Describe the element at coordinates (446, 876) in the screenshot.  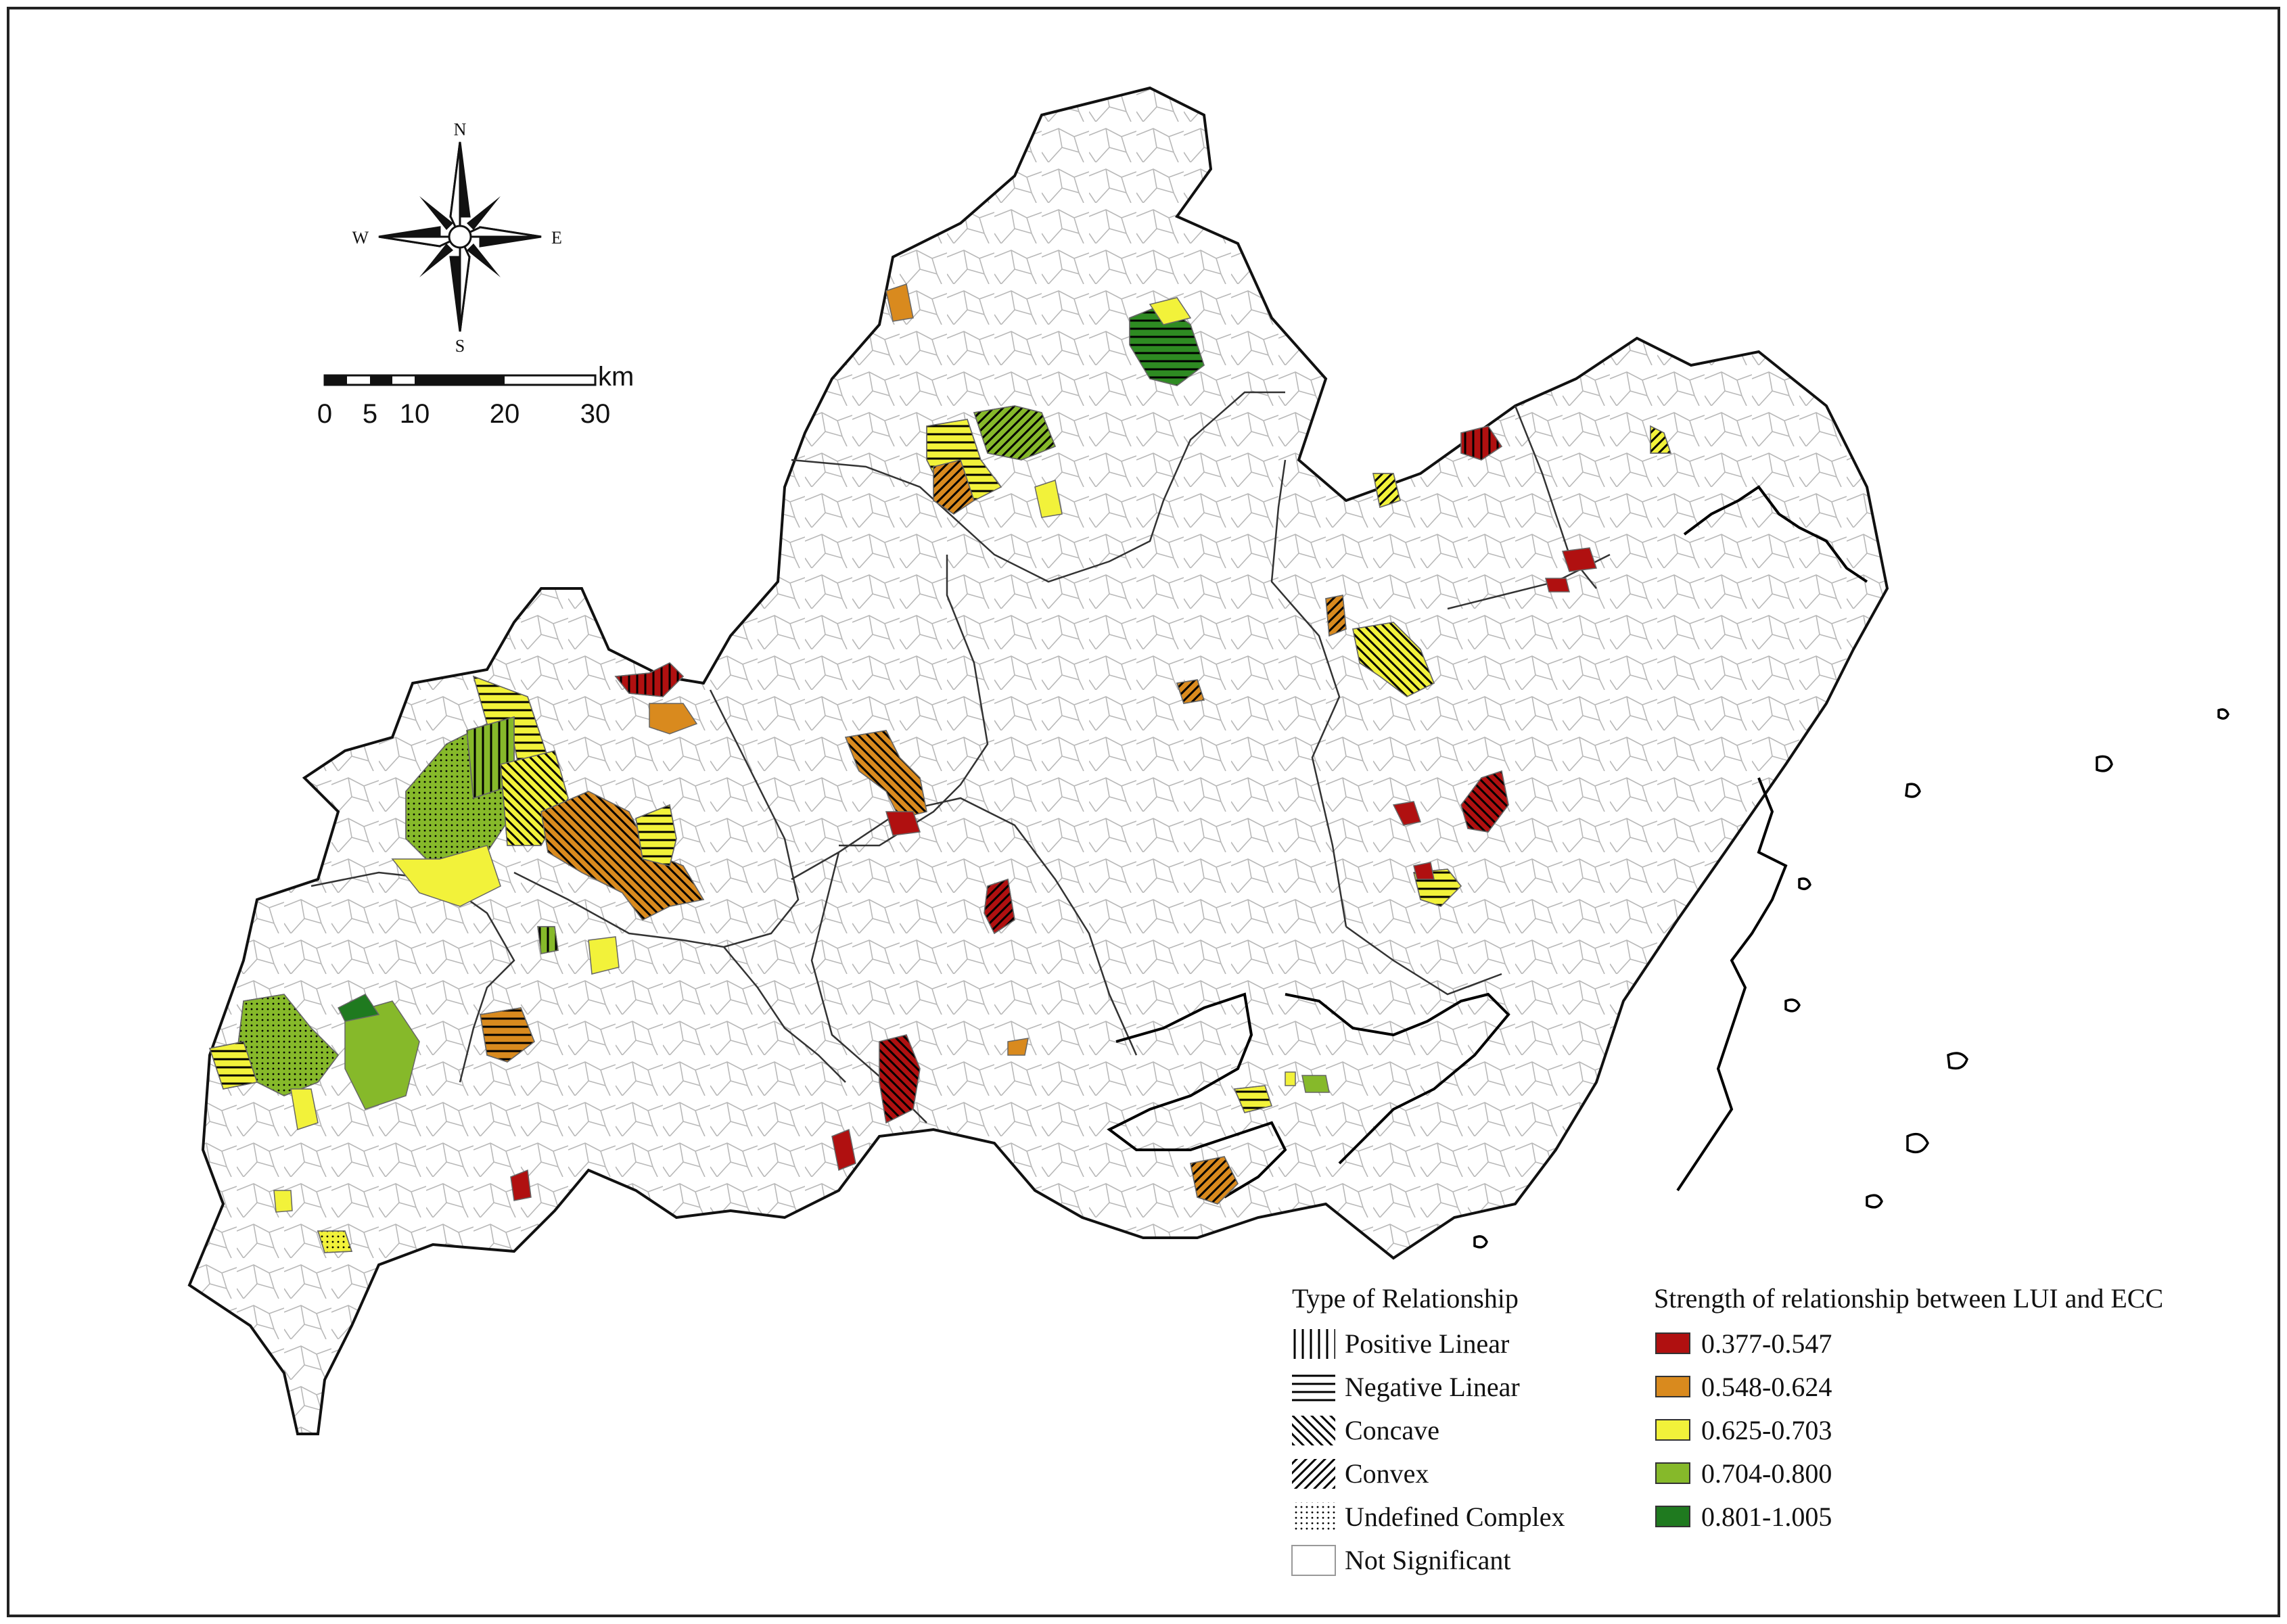
I see `zone-west-yellow-lower` at that location.